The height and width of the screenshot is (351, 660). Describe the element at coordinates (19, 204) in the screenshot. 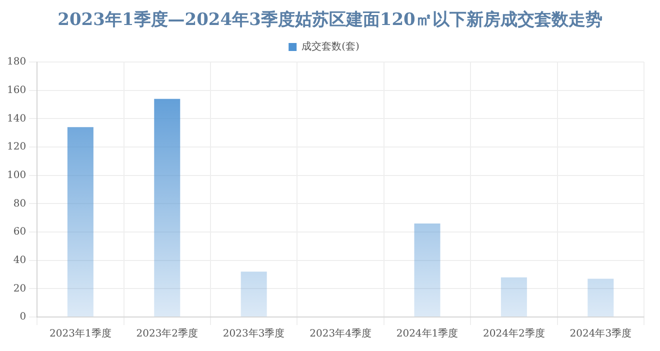

I see `y-tick-label: 80` at that location.